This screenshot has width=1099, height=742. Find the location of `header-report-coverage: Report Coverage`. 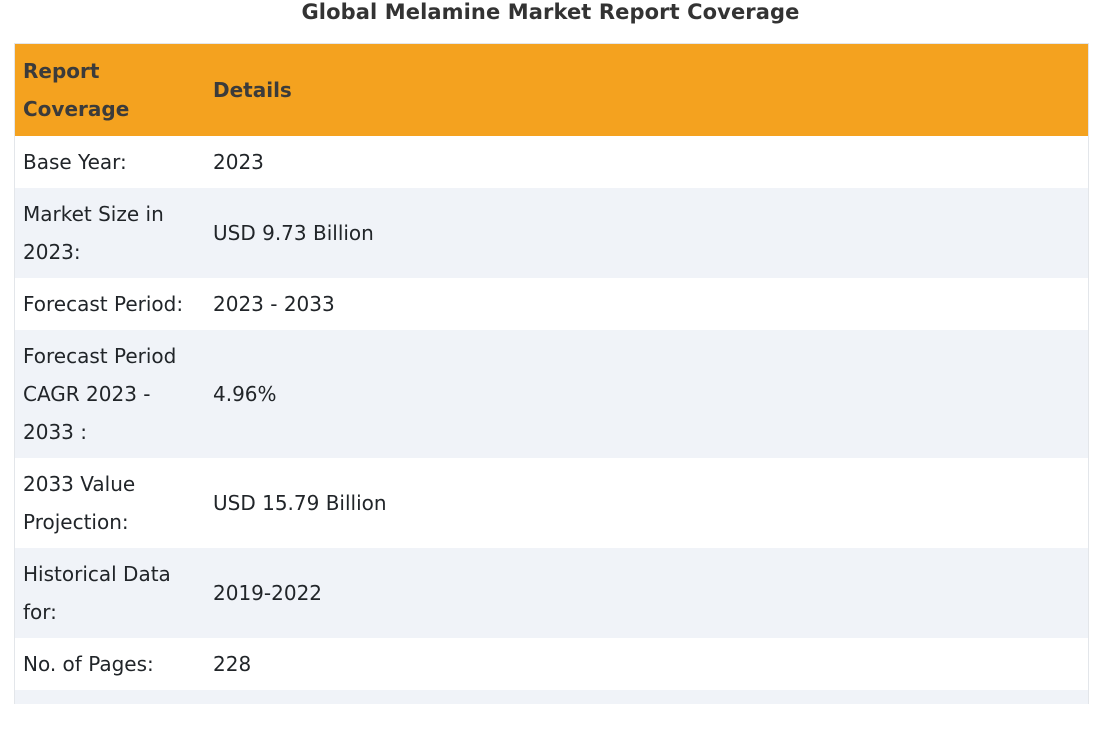

header-report-coverage: Report Coverage is located at coordinates (110, 90).